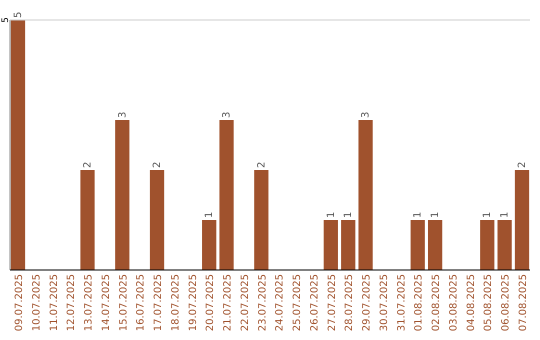  What do you see at coordinates (524, 303) in the screenshot?
I see `x-tick-label: 07.08.2025` at bounding box center [524, 303].